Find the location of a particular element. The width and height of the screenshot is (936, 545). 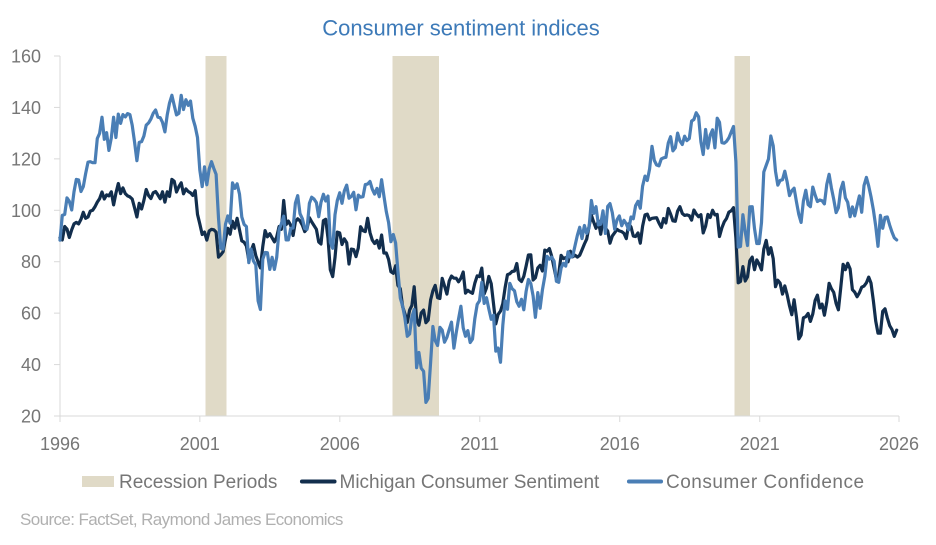

svg-text: 2011 is located at coordinates (479, 444).